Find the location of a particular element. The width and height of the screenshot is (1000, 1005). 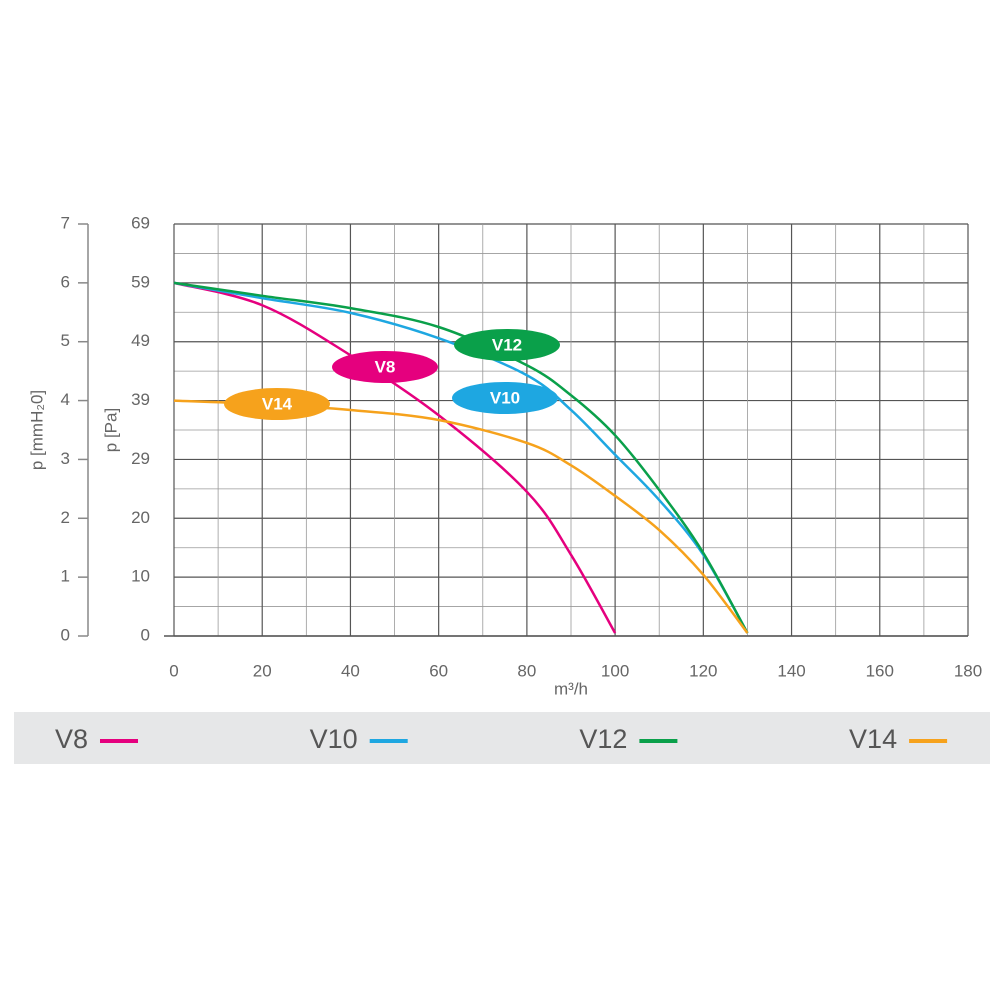

series-callout-label: V8 is located at coordinates (385, 366).